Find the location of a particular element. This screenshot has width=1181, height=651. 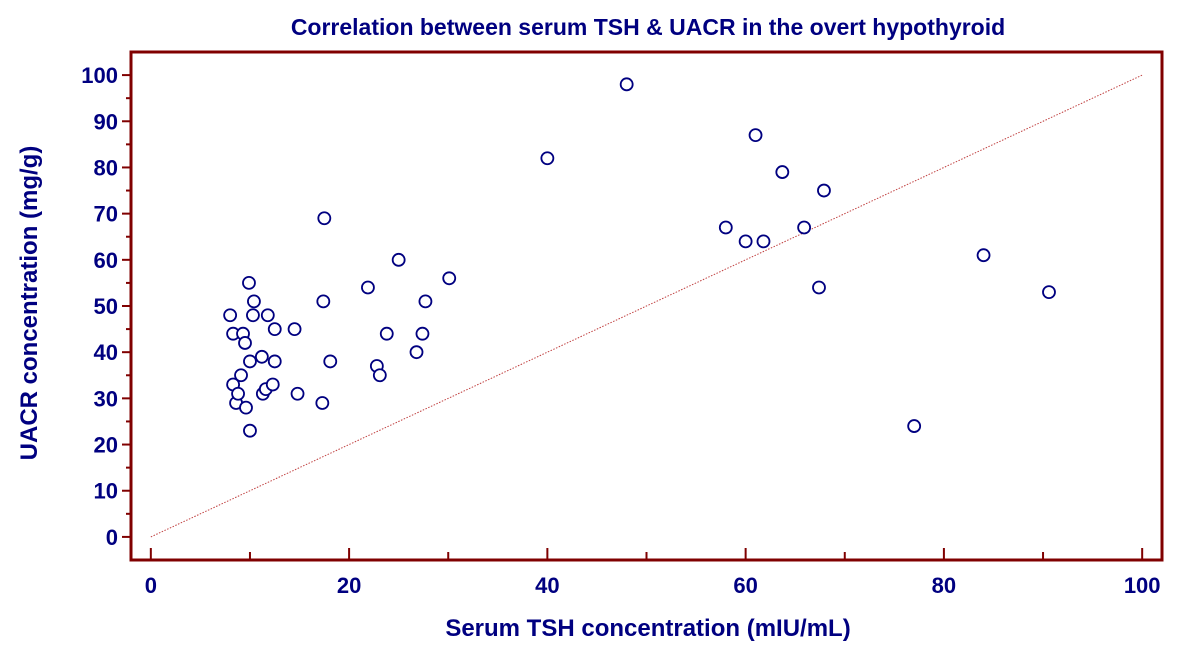

y-tick-label: 60 is located at coordinates (106, 260).